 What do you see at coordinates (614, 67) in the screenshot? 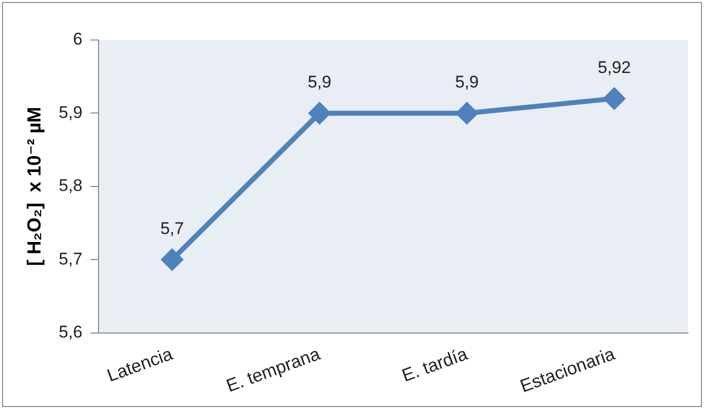
I see `data-label: 5,92` at bounding box center [614, 67].